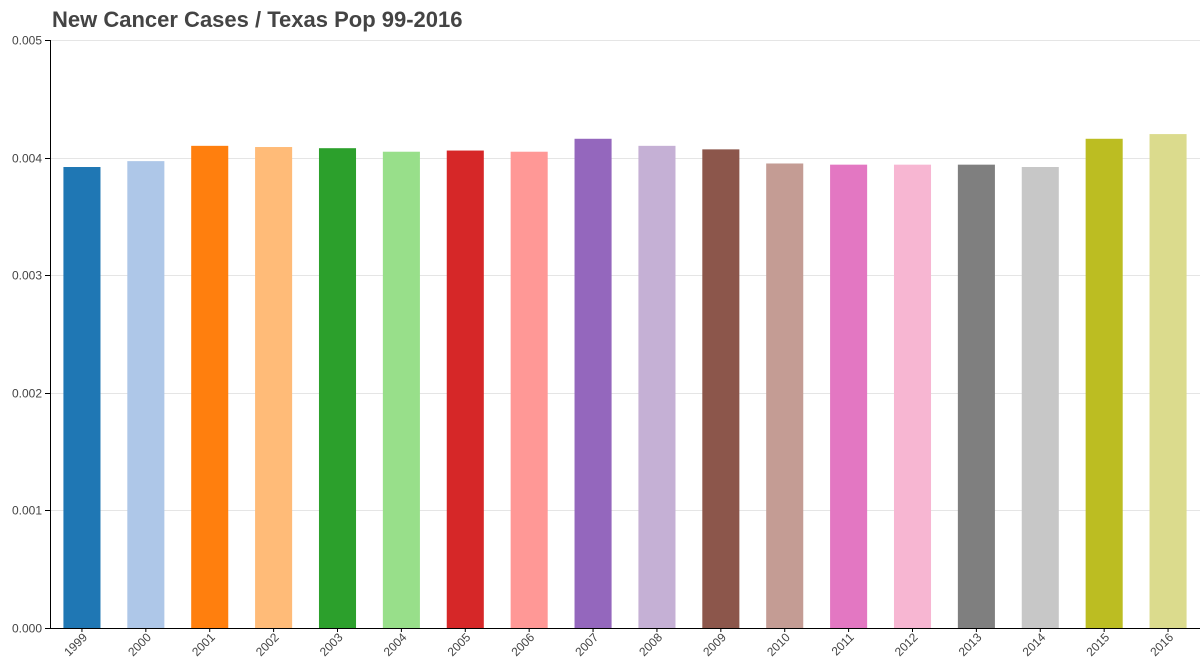 This screenshot has height=666, width=1203. Describe the element at coordinates (267, 644) in the screenshot. I see `x-tick-label: 2002` at that location.